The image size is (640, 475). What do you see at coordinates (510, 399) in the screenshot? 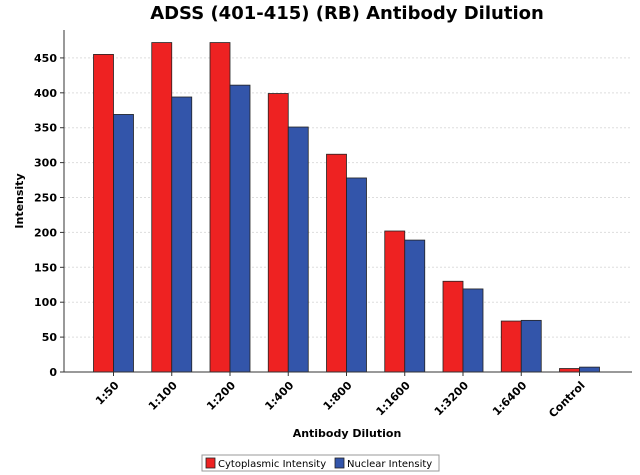
I see `x-tick-label: 1:6400` at bounding box center [510, 399].